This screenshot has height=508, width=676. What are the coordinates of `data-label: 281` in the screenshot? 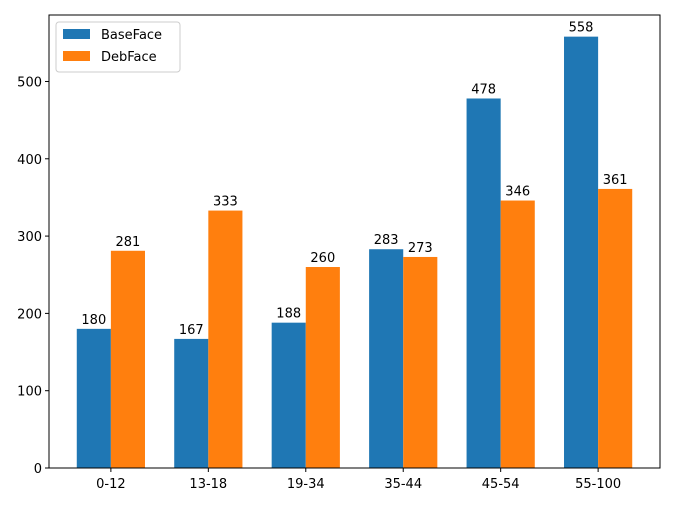 It's located at (128, 242).